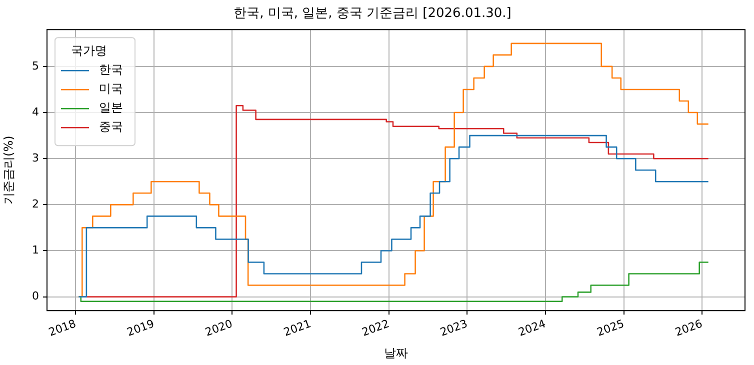 The width and height of the screenshot is (754, 365). I want to click on x-tick-label: 2018, so click(62, 328).